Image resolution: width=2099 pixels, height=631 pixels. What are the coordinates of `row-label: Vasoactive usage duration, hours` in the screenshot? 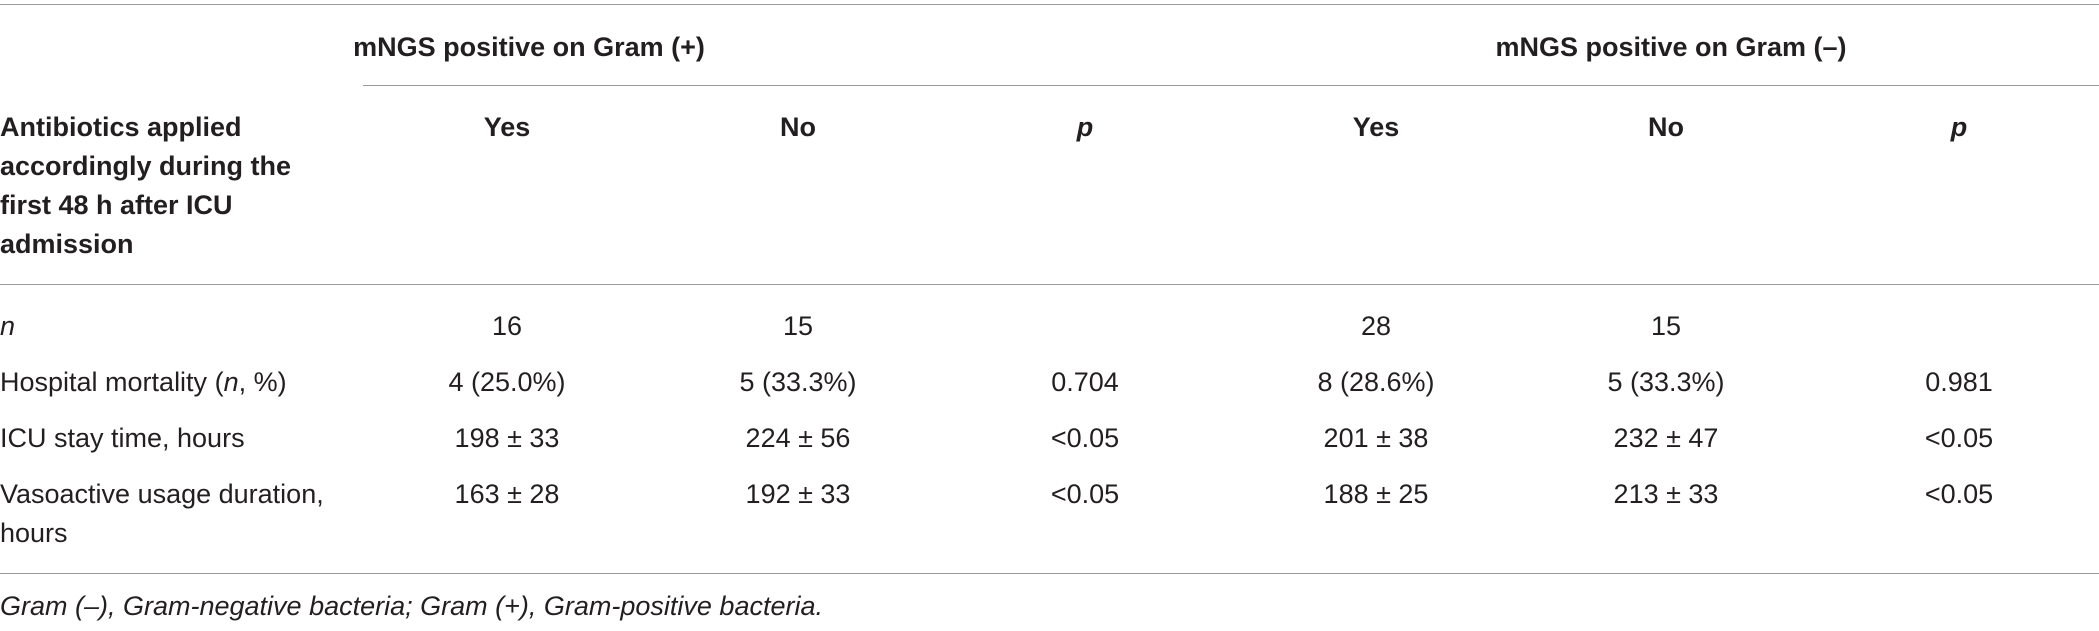 It's located at (172, 514).